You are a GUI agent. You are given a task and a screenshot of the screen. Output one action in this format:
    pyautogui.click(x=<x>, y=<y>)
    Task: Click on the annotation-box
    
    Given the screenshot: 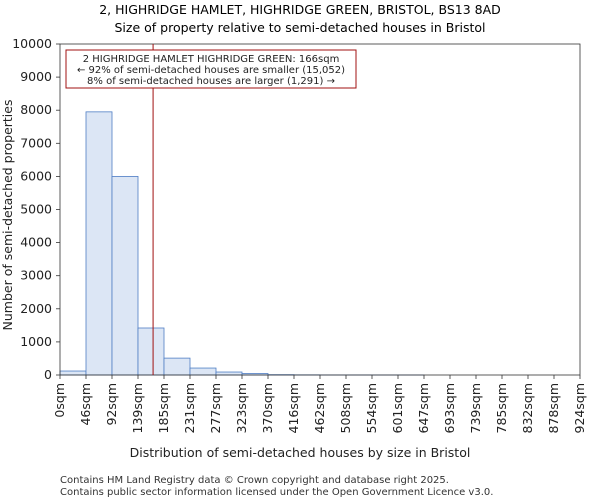 What is the action you would take?
    pyautogui.click(x=211, y=69)
    